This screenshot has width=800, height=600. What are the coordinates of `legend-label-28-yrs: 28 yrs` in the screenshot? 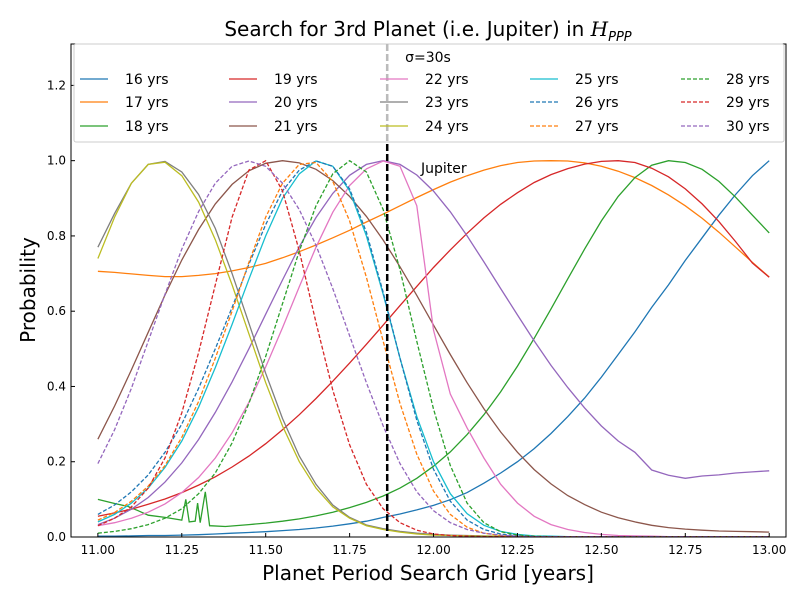 It's located at (748, 80).